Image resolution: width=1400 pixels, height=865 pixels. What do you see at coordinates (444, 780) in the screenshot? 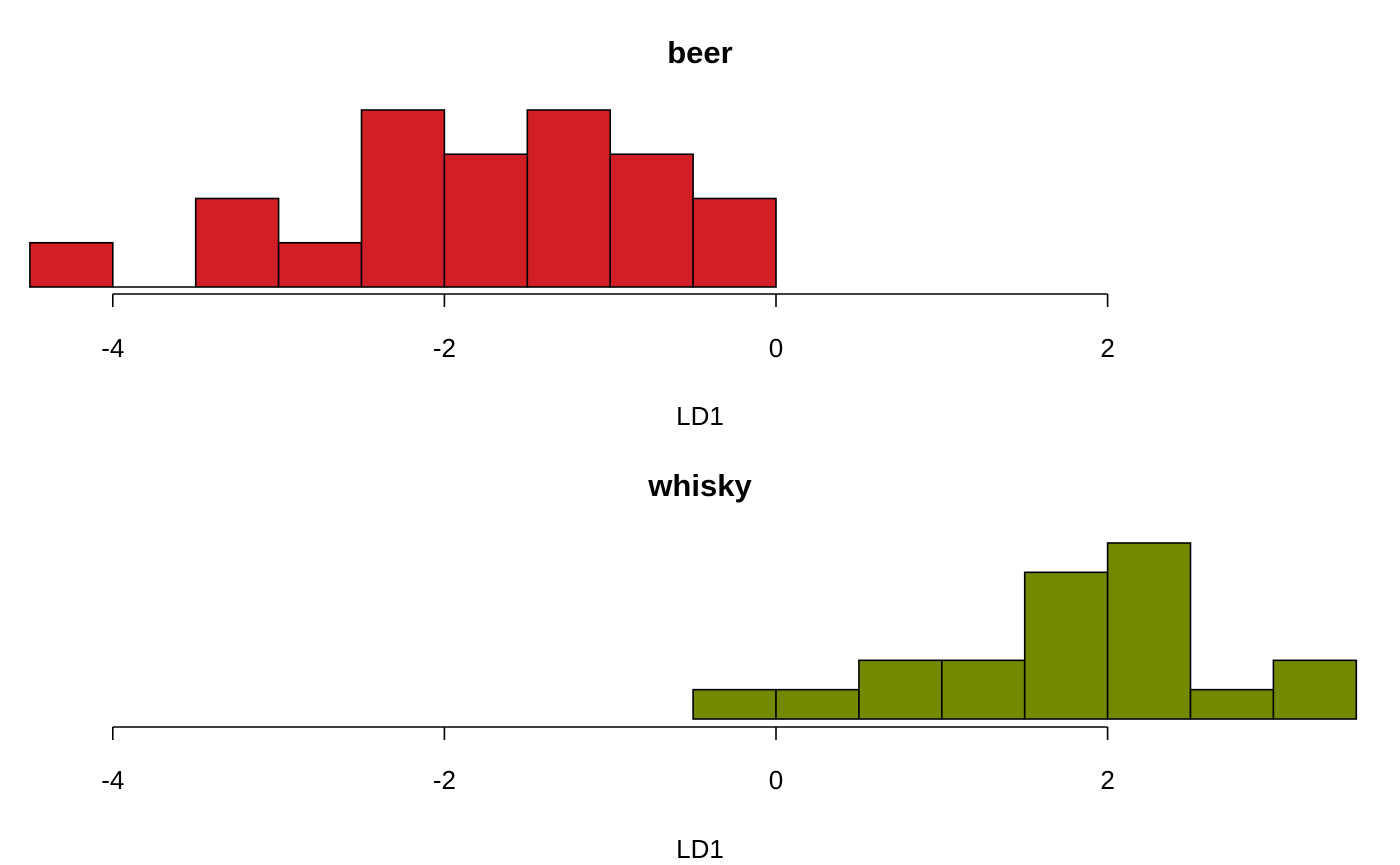
I see `whisky-tick-label: -2` at bounding box center [444, 780].